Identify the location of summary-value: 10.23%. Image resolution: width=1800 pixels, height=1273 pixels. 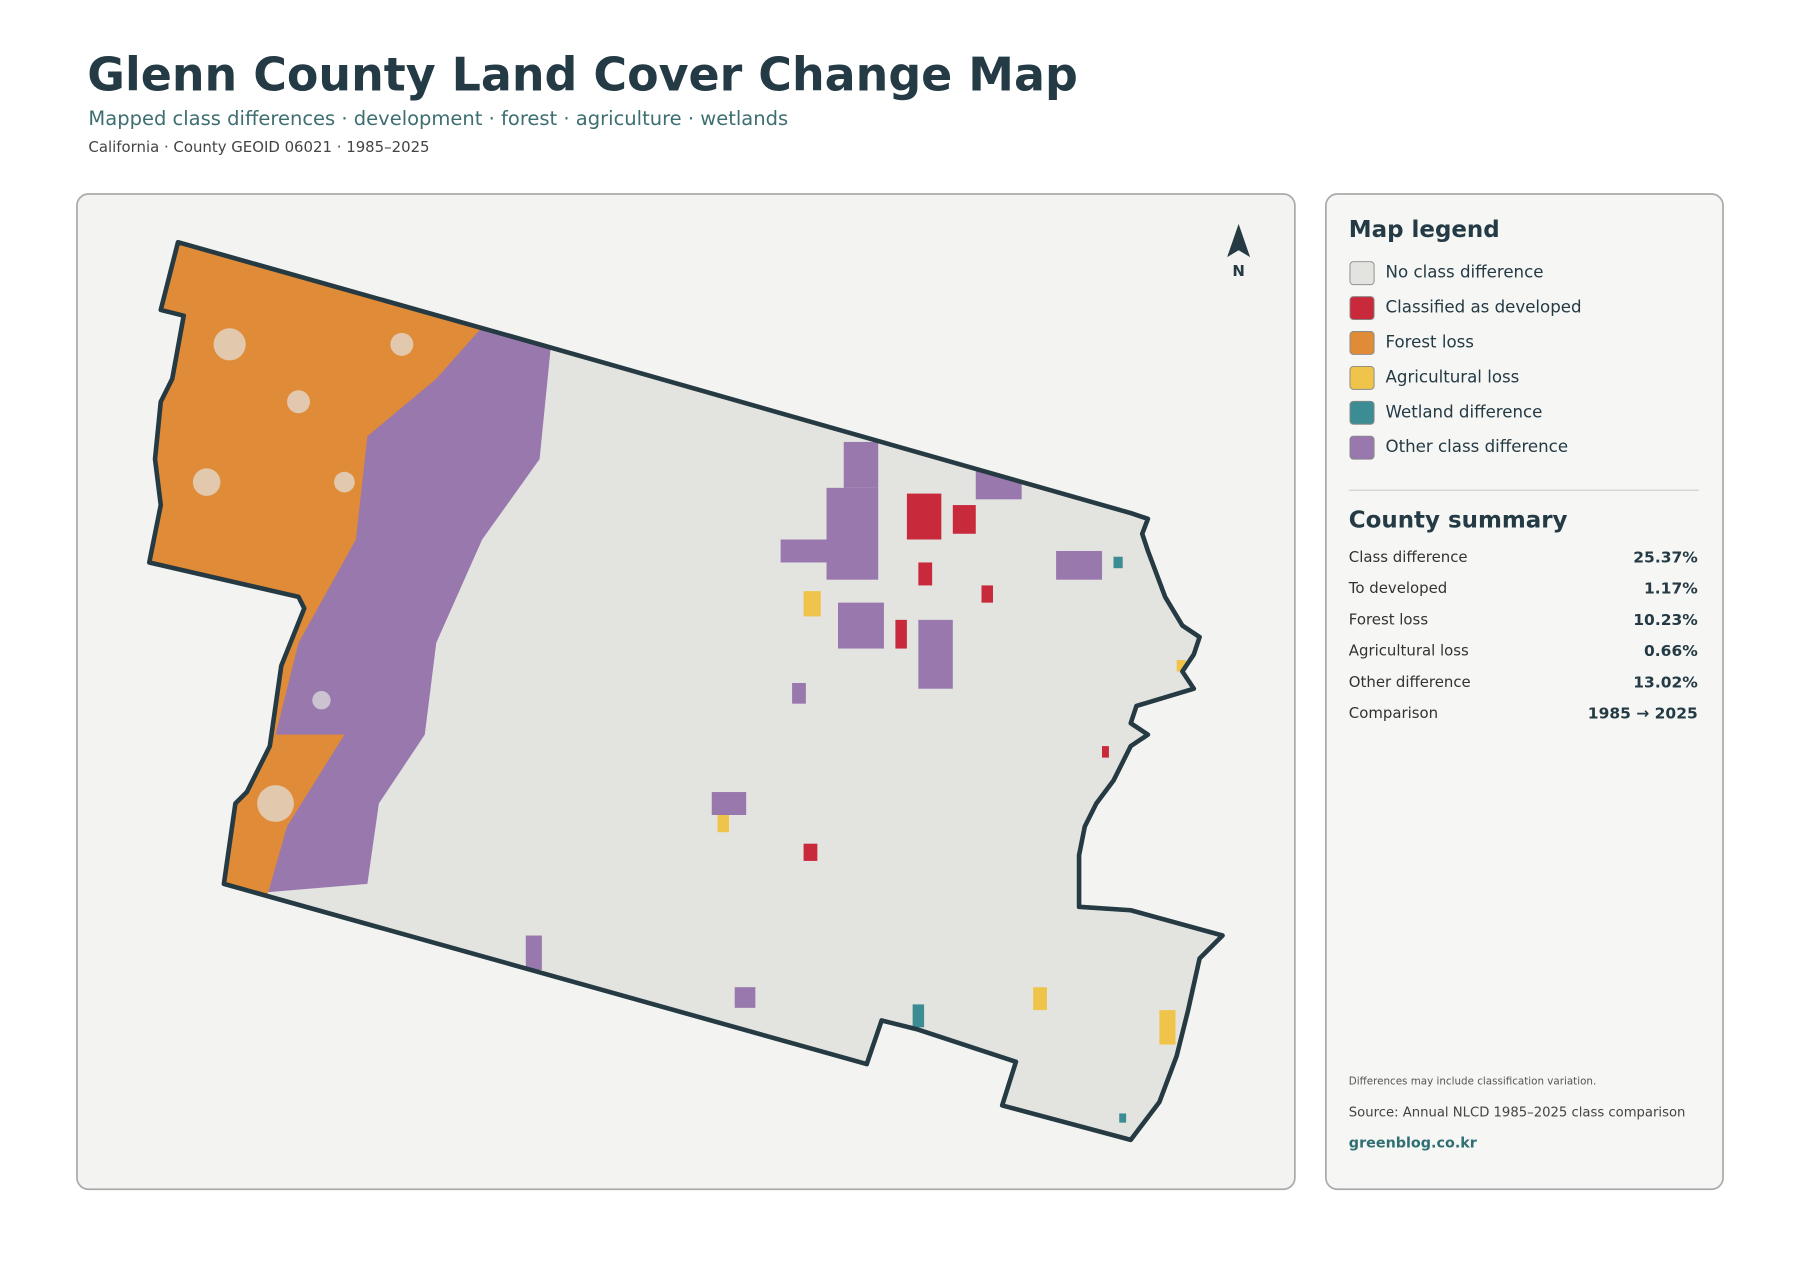
(1665, 620).